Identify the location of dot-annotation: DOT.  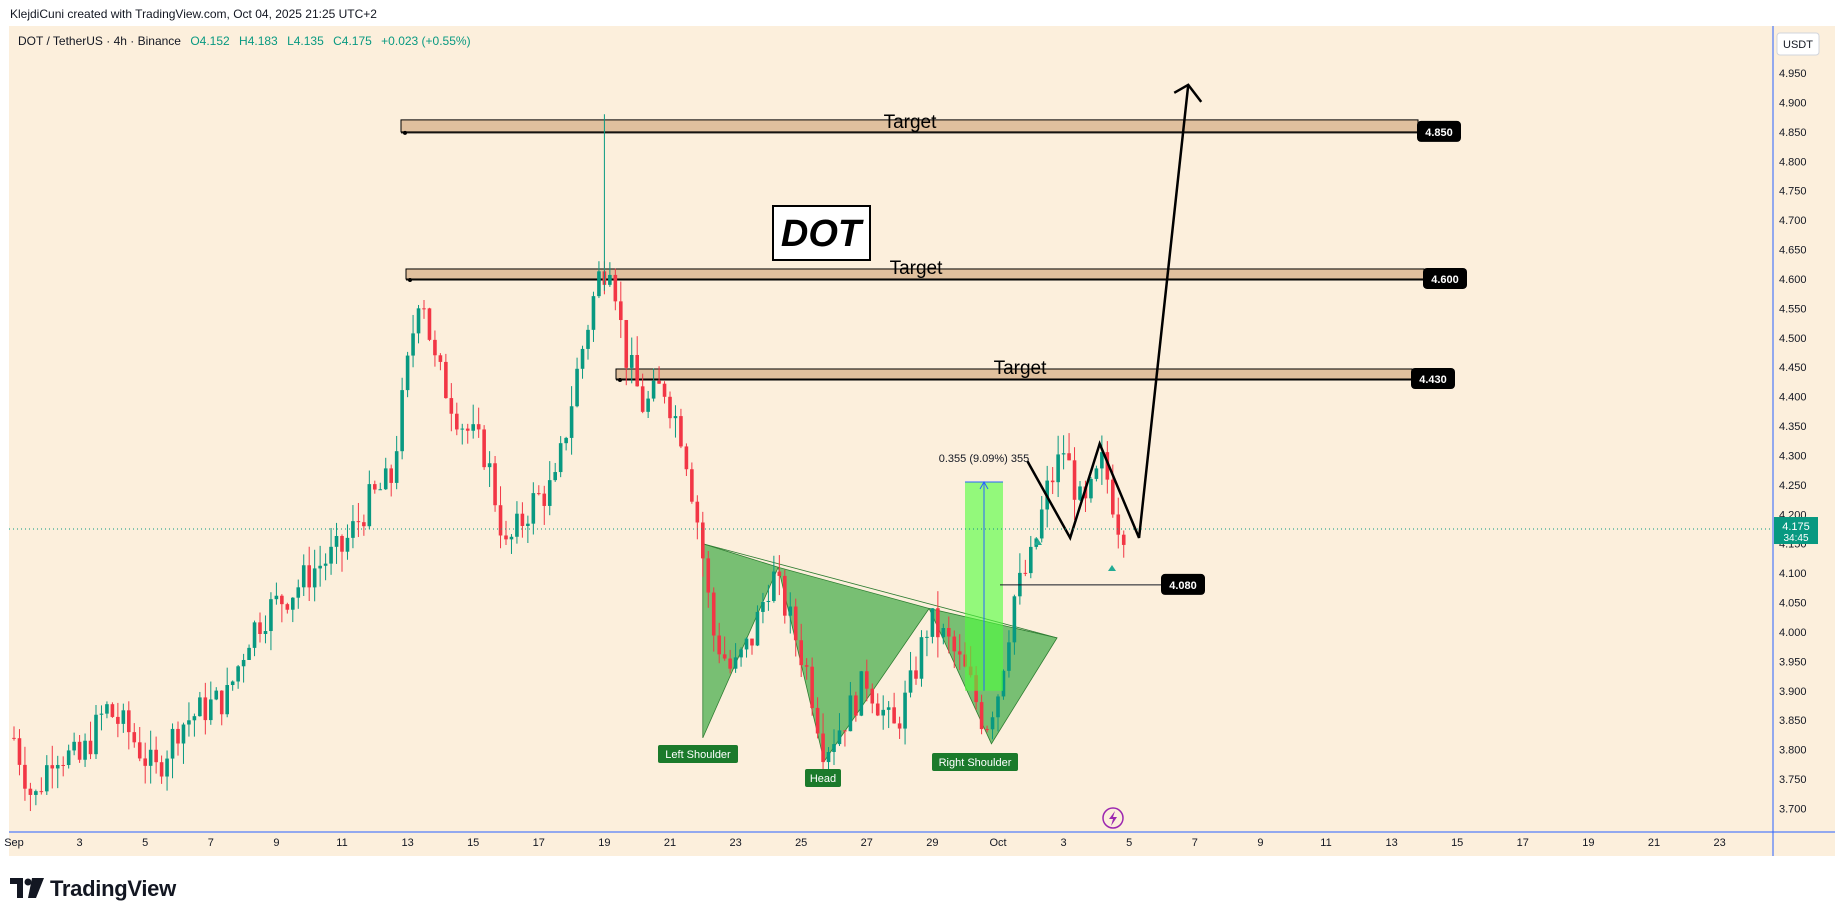
(821, 233).